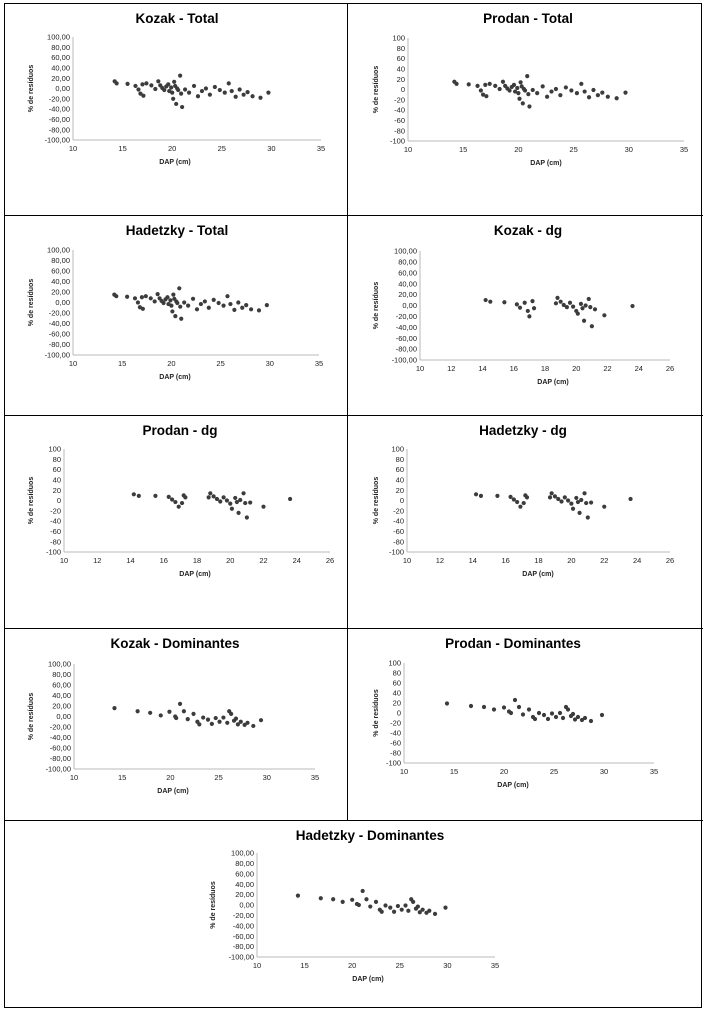  What do you see at coordinates (60, 727) in the screenshot?
I see `y-tick-label: -20,00` at bounding box center [60, 727].